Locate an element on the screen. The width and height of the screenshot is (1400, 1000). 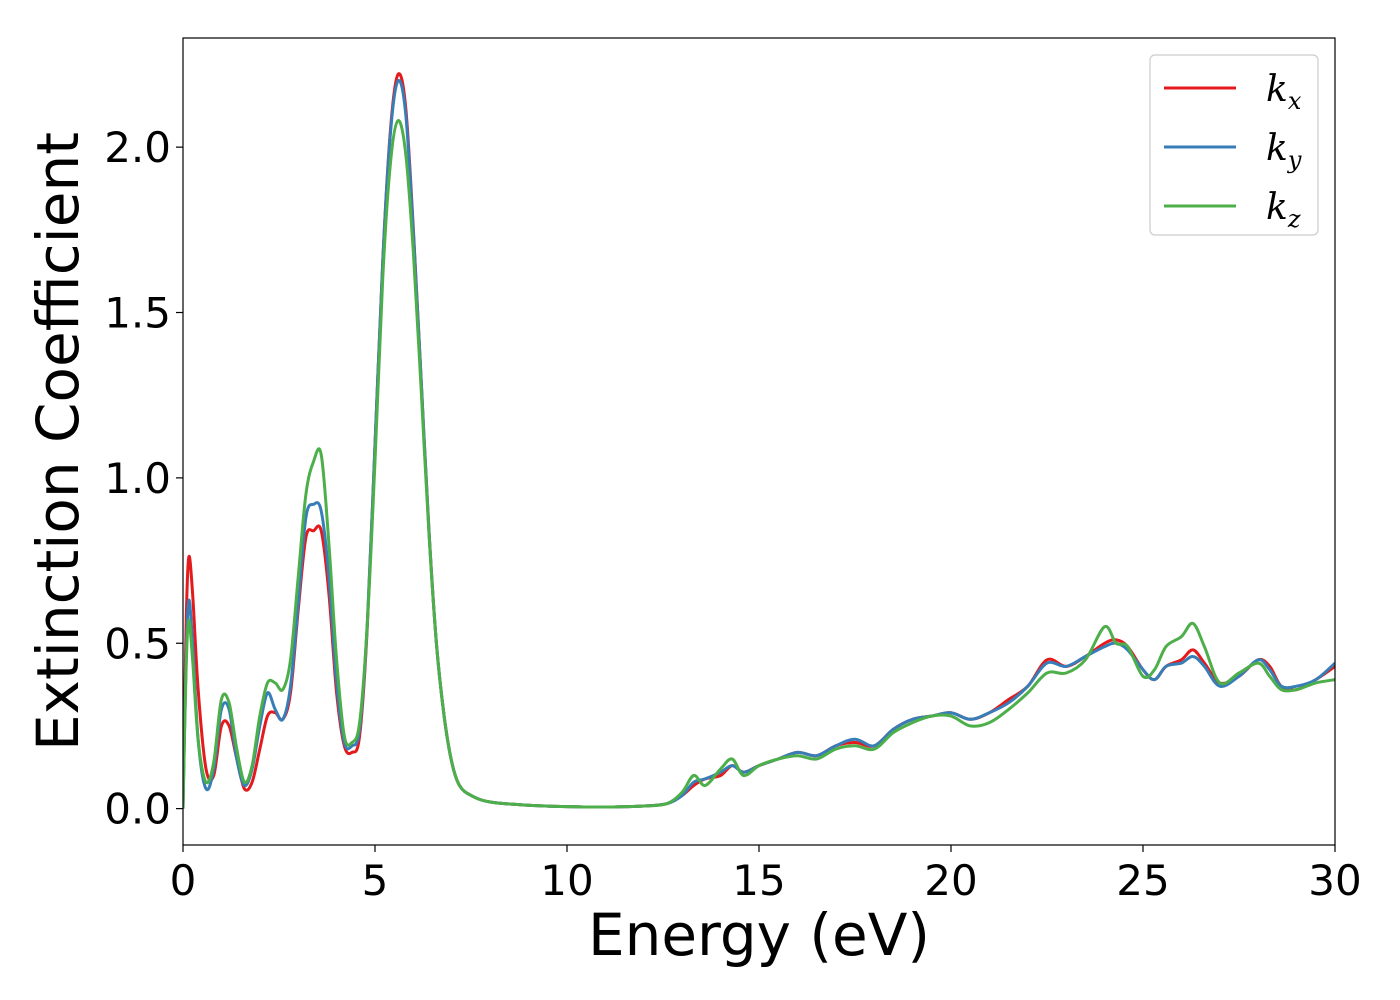
y-tick-label: 0.5 is located at coordinates (137, 643).